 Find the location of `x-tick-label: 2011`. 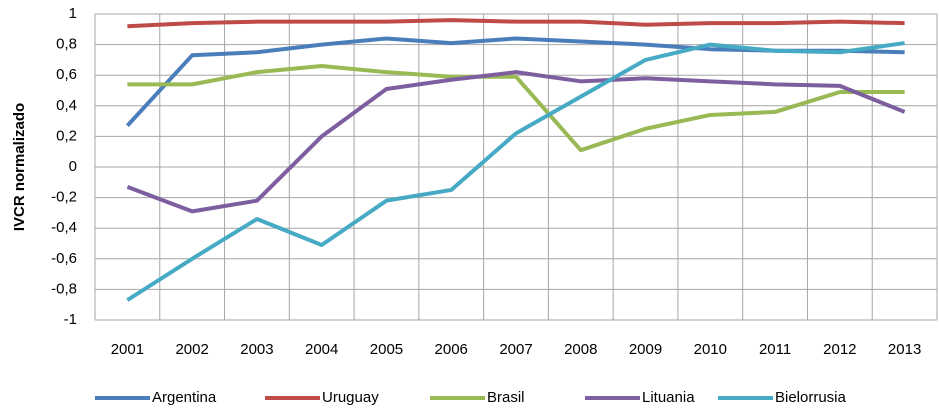

x-tick-label: 2011 is located at coordinates (775, 349).